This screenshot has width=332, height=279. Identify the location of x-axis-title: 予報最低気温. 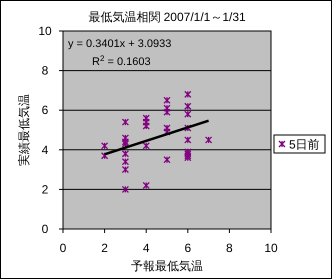
(167, 266).